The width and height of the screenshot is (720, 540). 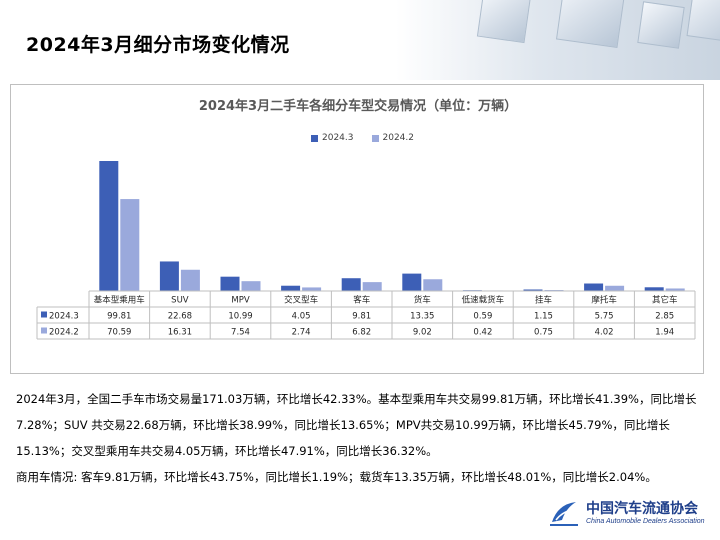 I want to click on page-title: 2024年3月细分市场变化情况, so click(x=158, y=45).